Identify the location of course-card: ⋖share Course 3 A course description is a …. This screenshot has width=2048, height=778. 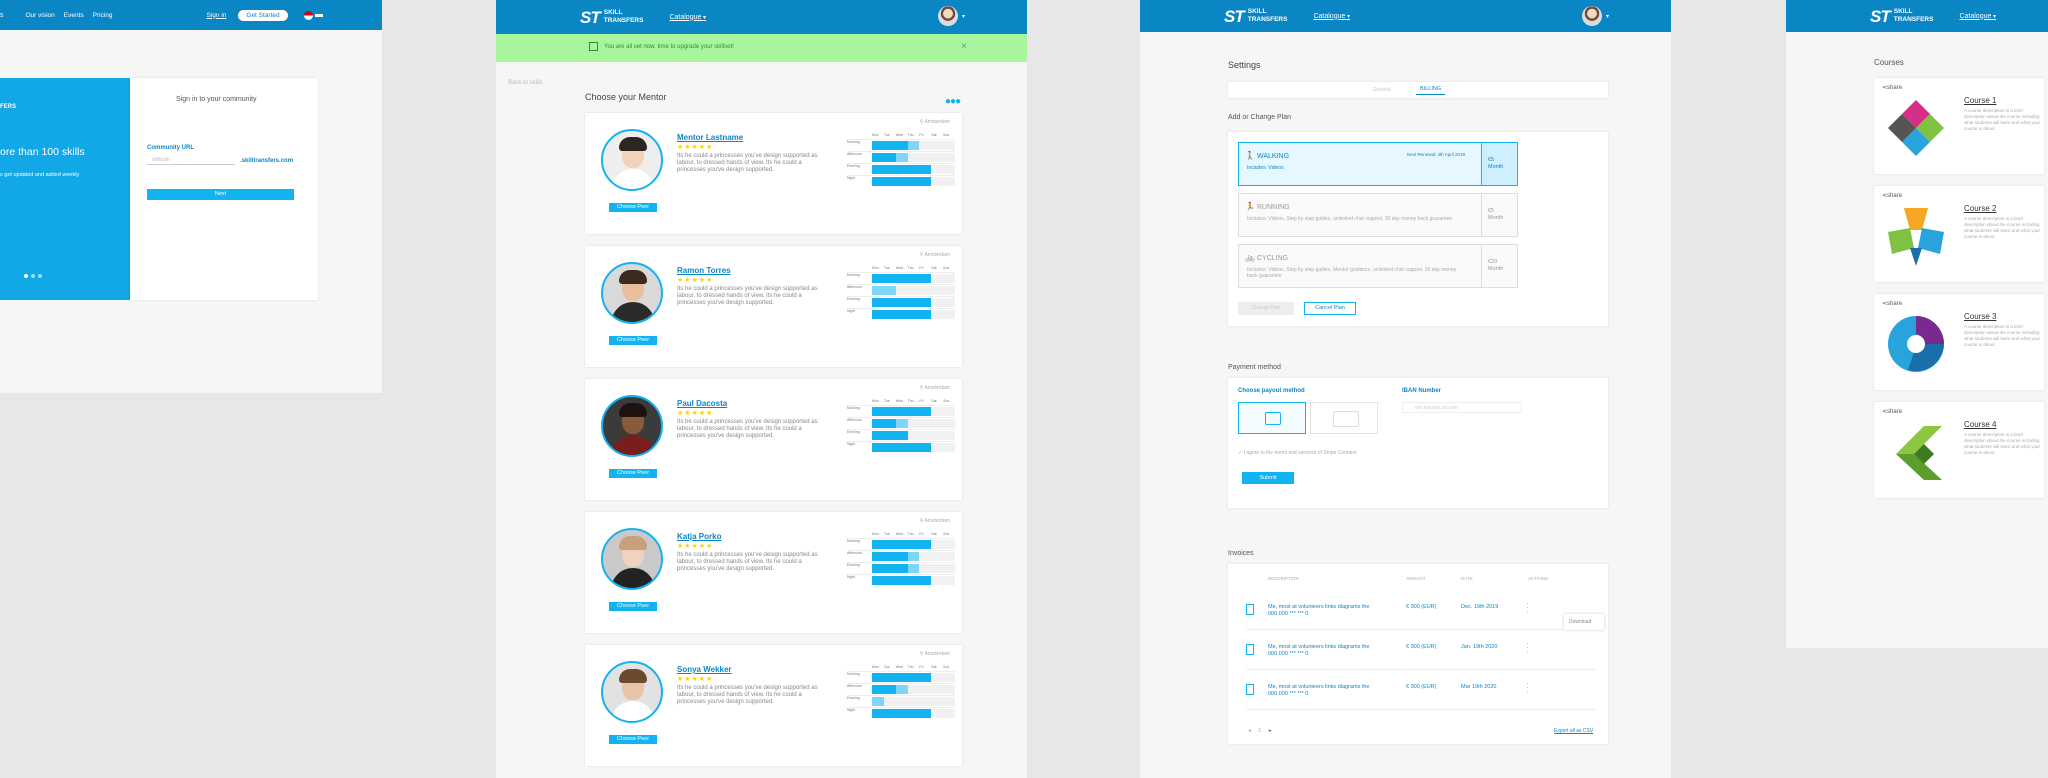
(1959, 342).